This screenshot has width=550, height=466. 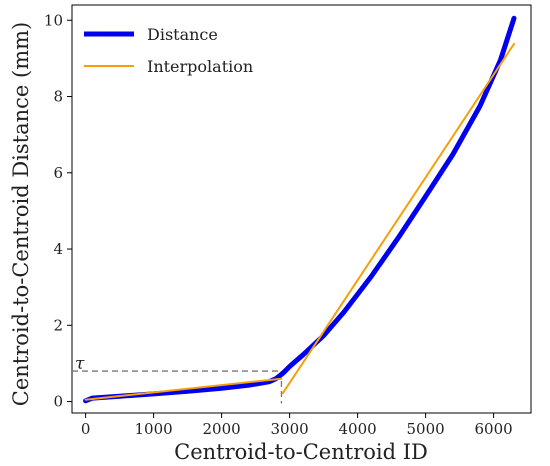 I want to click on x-tick-label: 2000, so click(x=222, y=429).